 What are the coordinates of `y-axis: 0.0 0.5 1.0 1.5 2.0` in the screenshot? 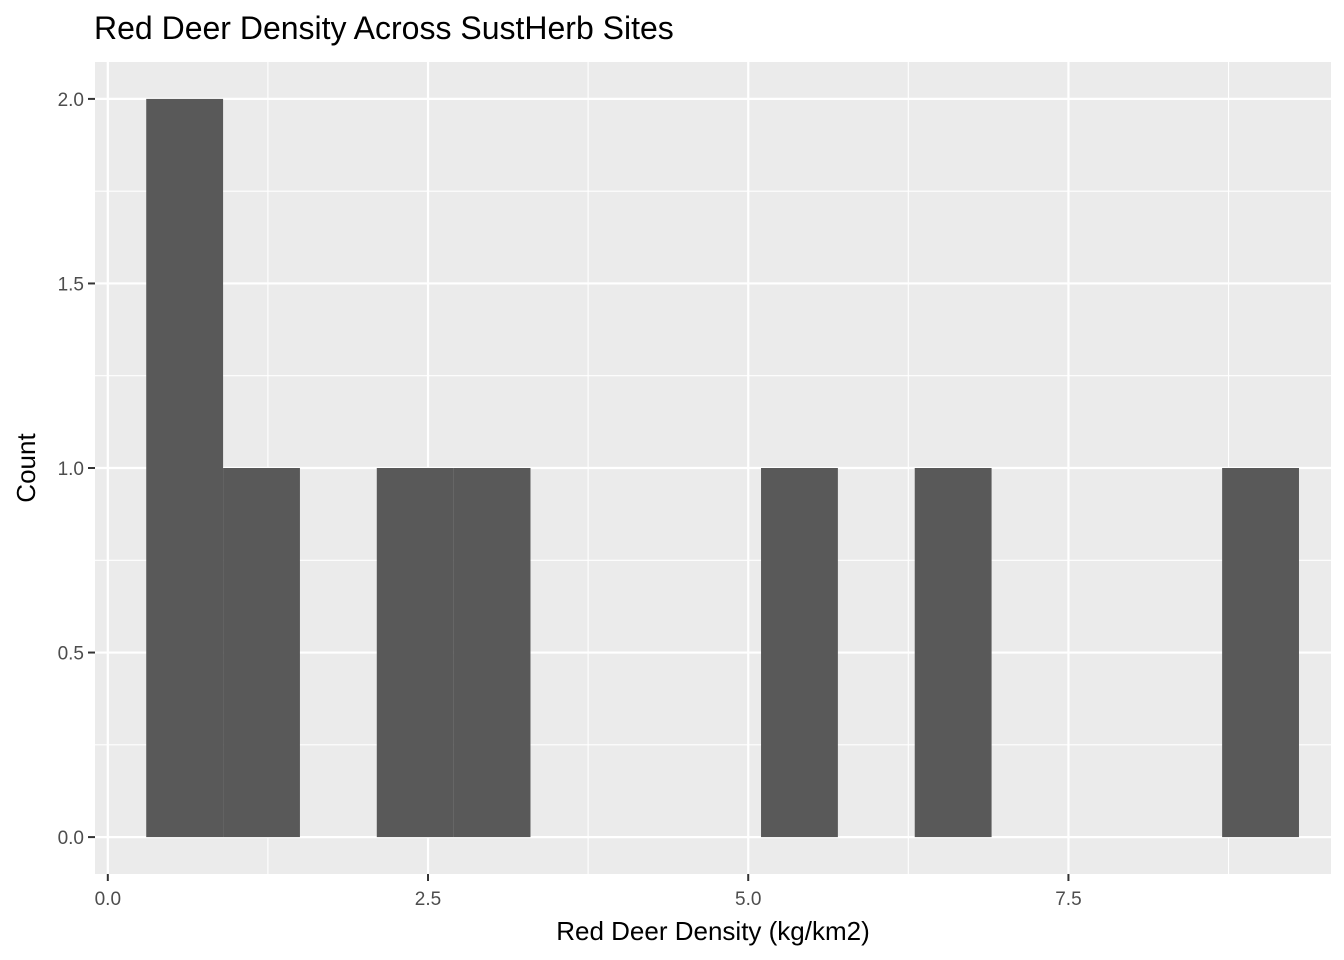 It's located at (76, 469).